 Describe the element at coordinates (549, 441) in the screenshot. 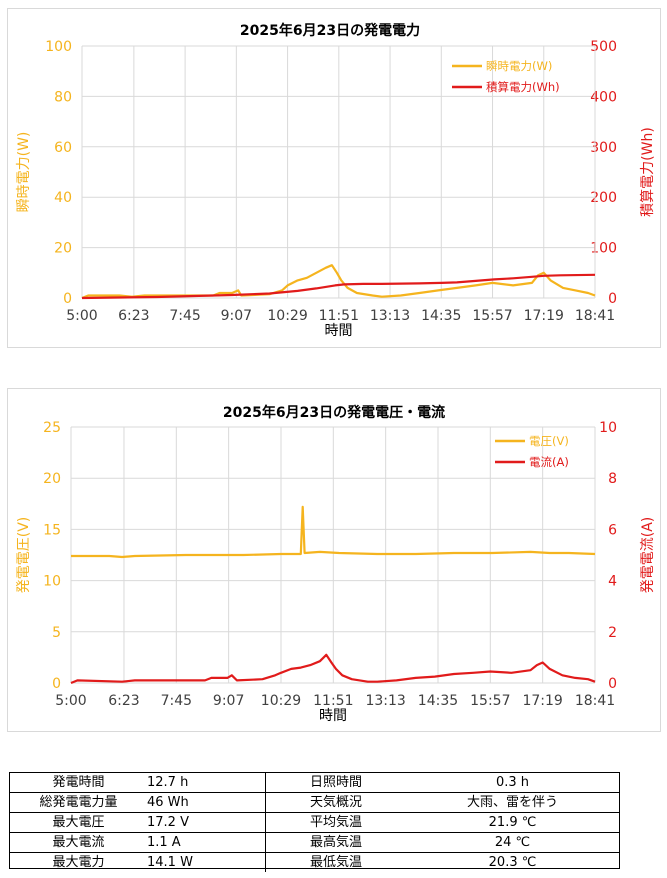

I see `legend-label: 電圧(V)` at that location.